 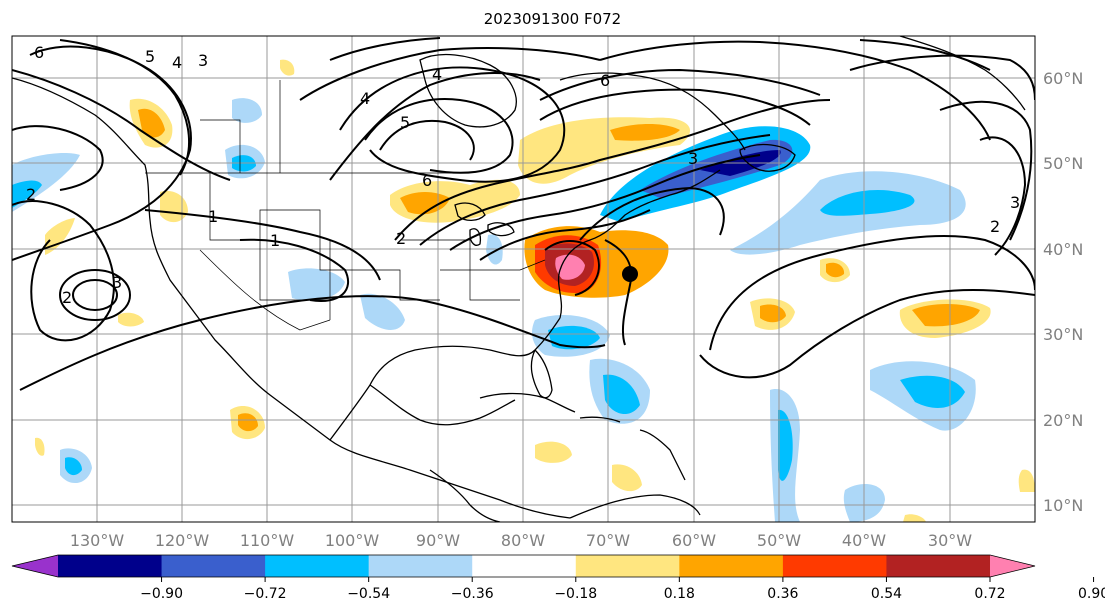 What do you see at coordinates (679, 594) in the screenshot?
I see `colorbar-tick-label: 0.18` at bounding box center [679, 594].